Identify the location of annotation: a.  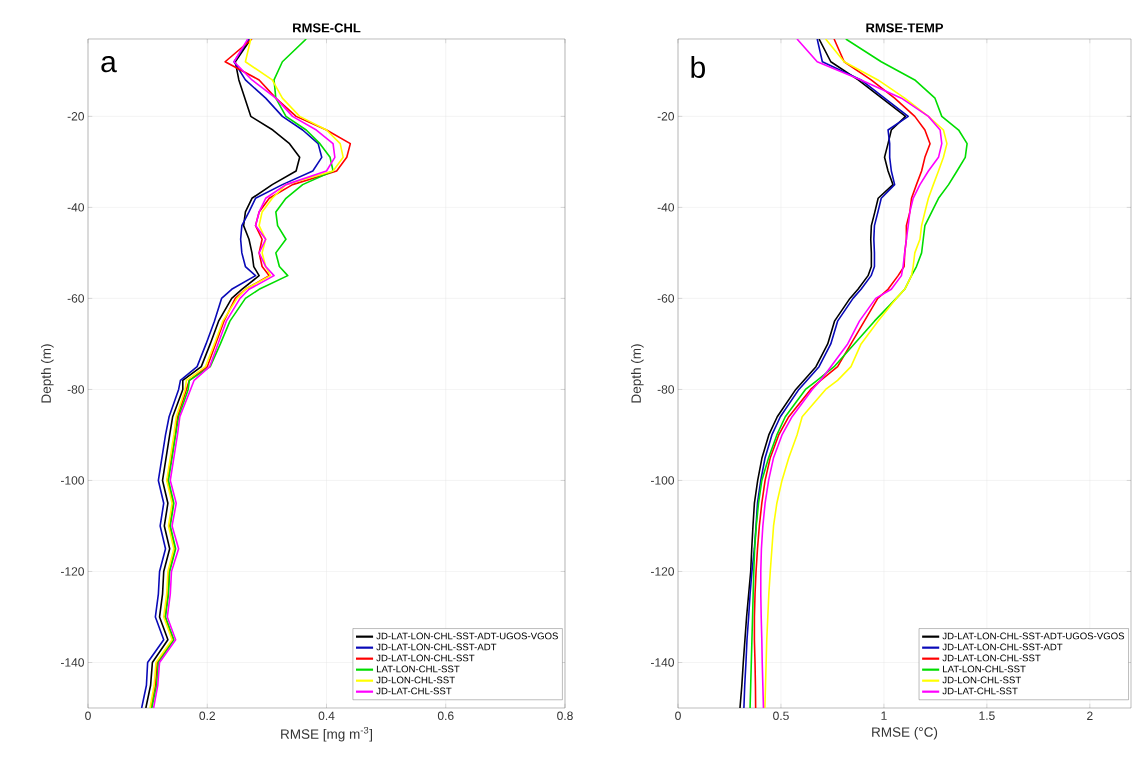
(109, 64).